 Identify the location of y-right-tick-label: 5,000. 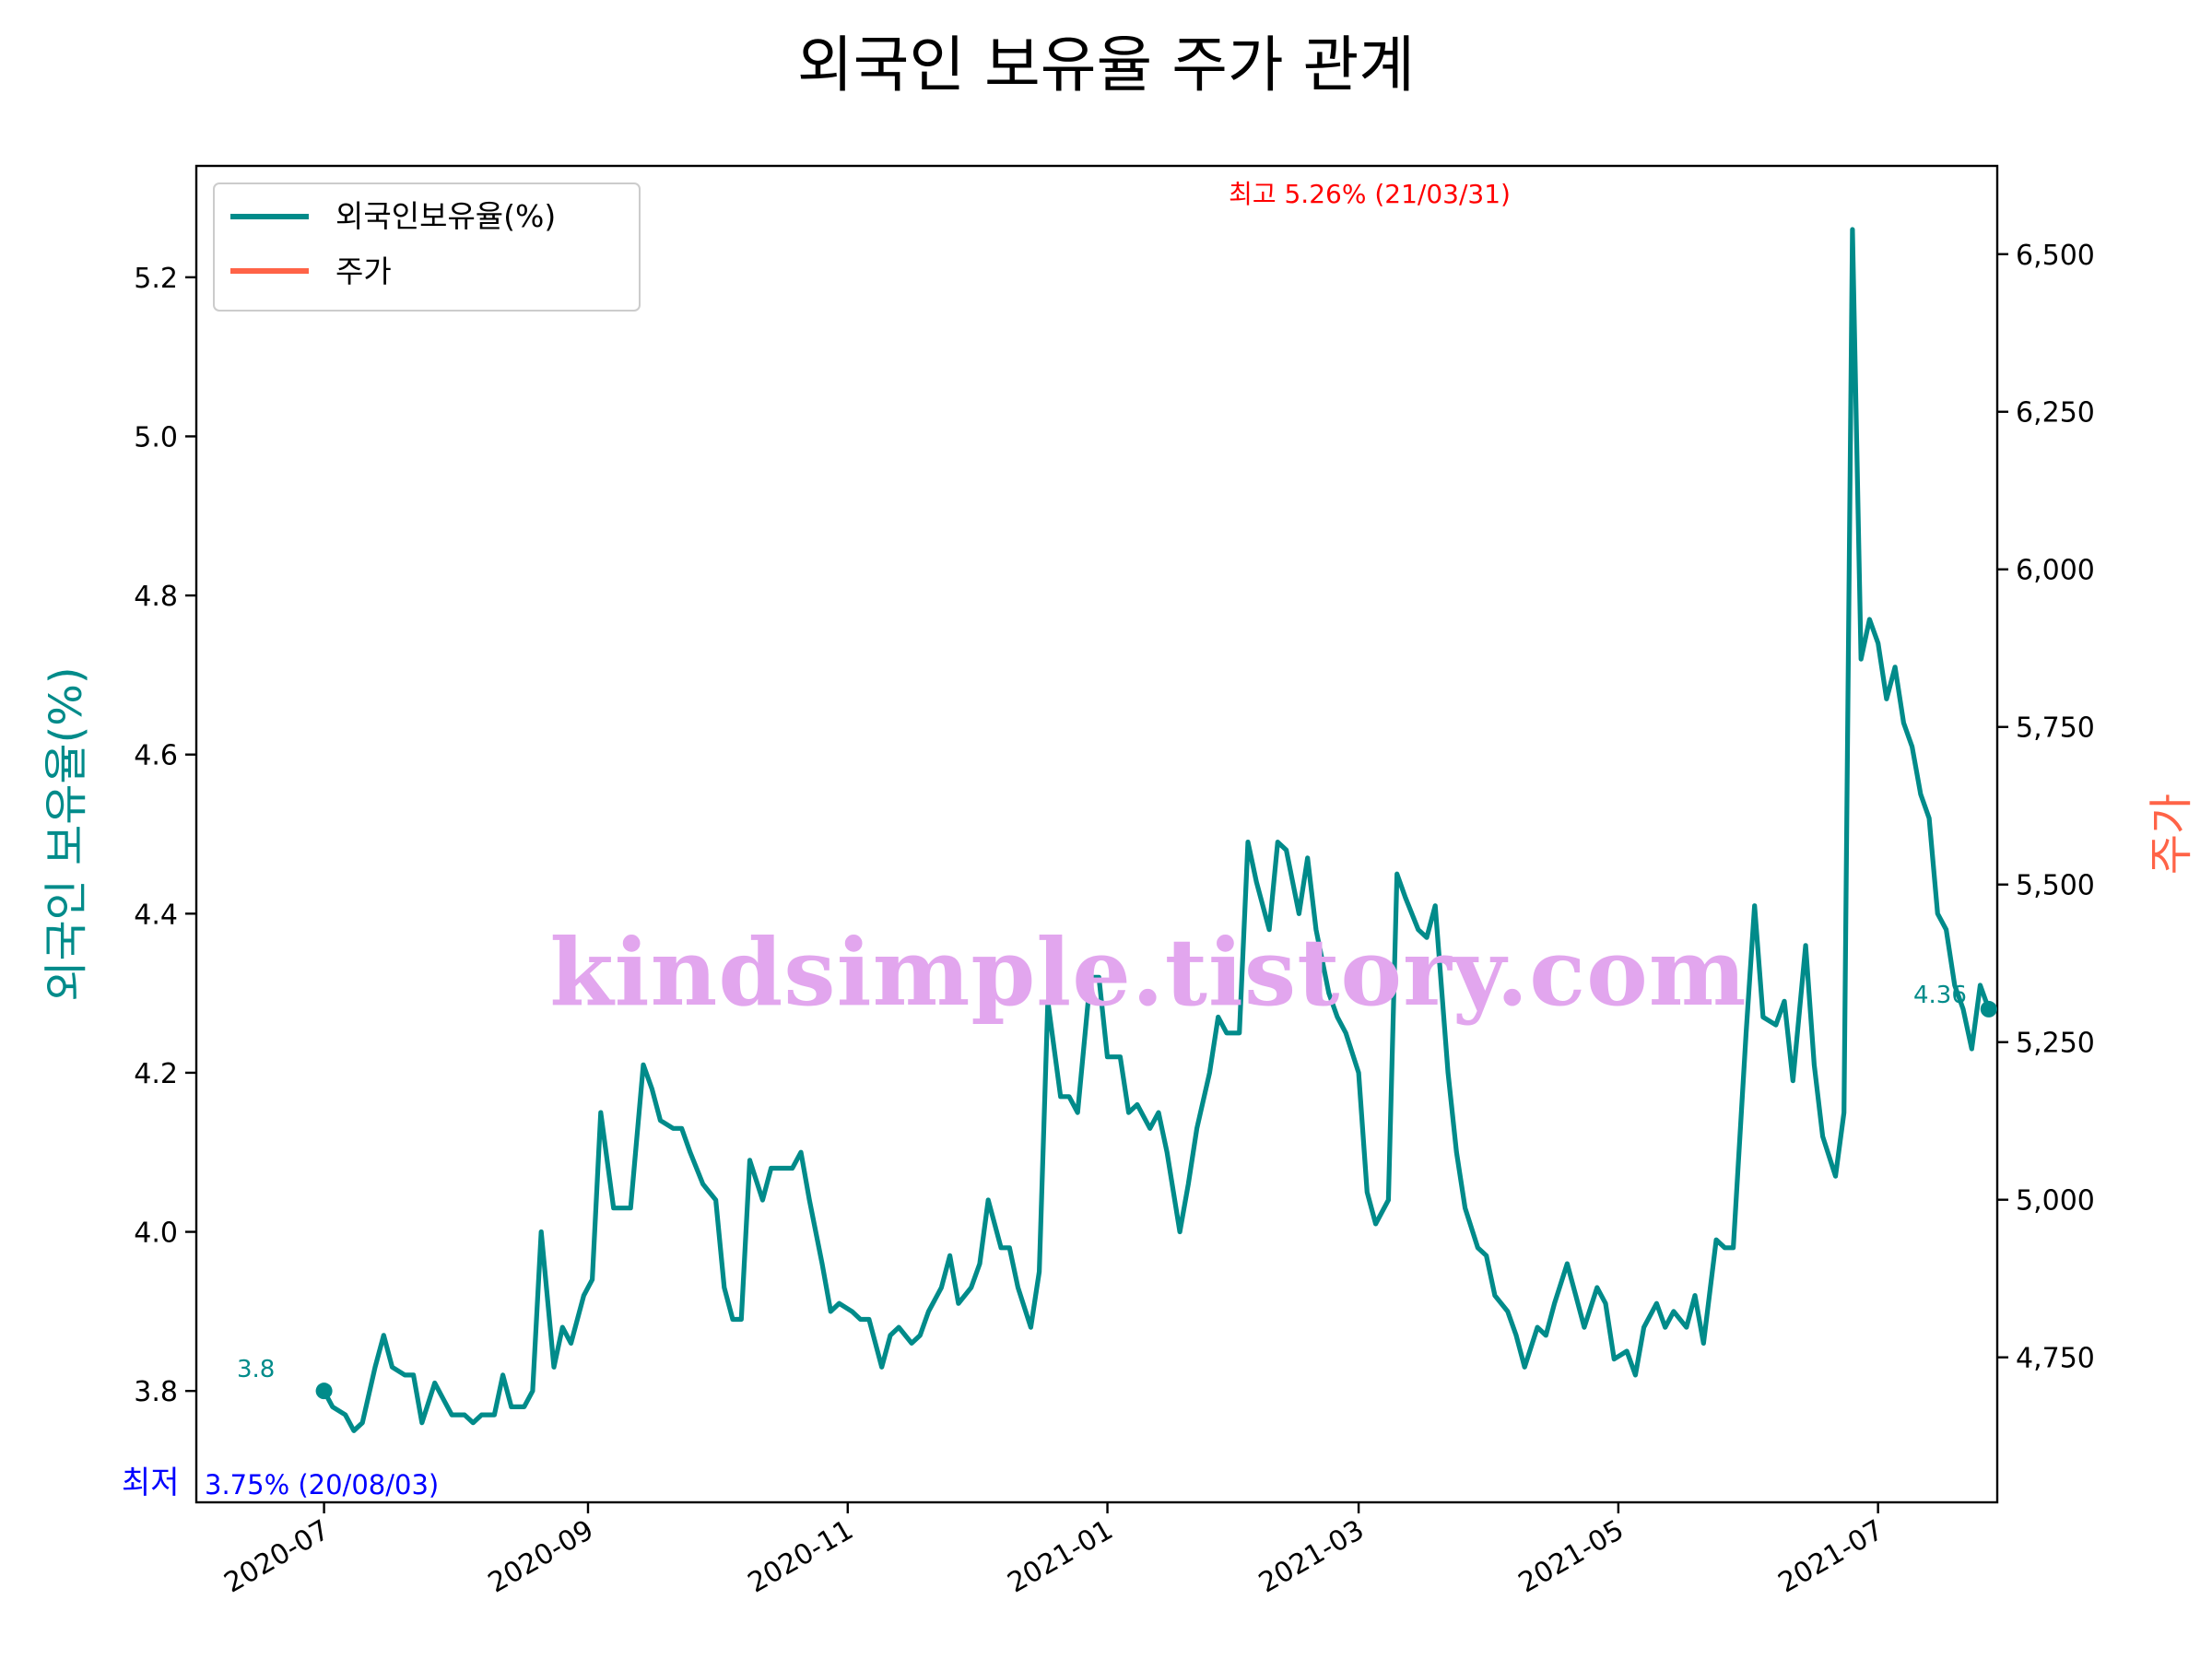
(2055, 1201).